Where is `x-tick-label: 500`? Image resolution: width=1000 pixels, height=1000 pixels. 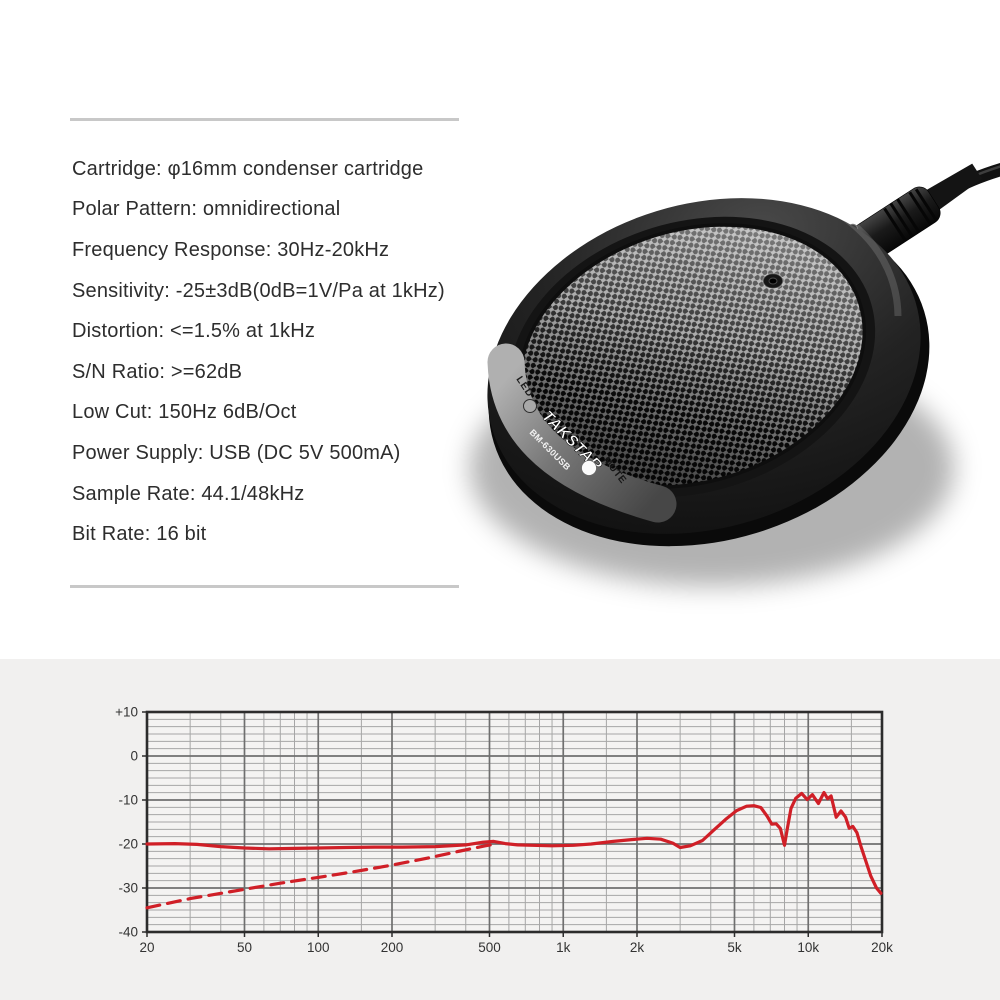 x-tick-label: 500 is located at coordinates (489, 947).